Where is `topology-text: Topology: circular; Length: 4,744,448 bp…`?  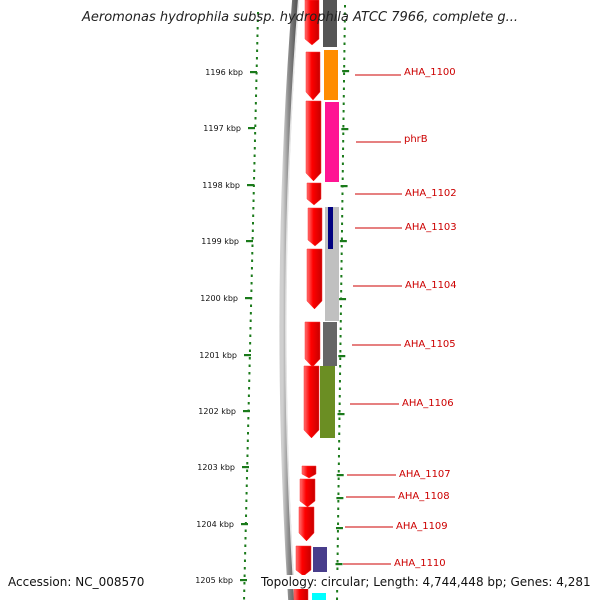 topology-text: Topology: circular; Length: 4,744,448 bp… is located at coordinates (426, 582).